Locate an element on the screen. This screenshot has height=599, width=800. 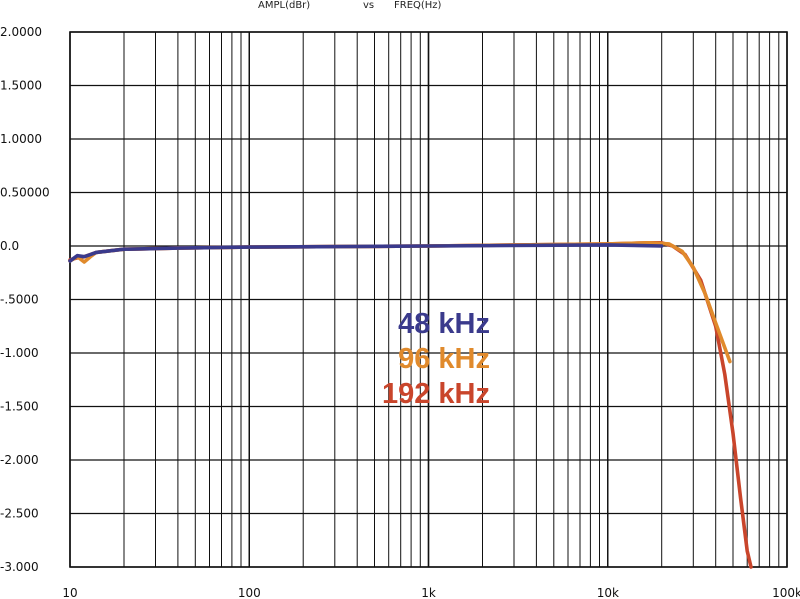
chart-title-left: AMPL(dBr) is located at coordinates (284, 5).